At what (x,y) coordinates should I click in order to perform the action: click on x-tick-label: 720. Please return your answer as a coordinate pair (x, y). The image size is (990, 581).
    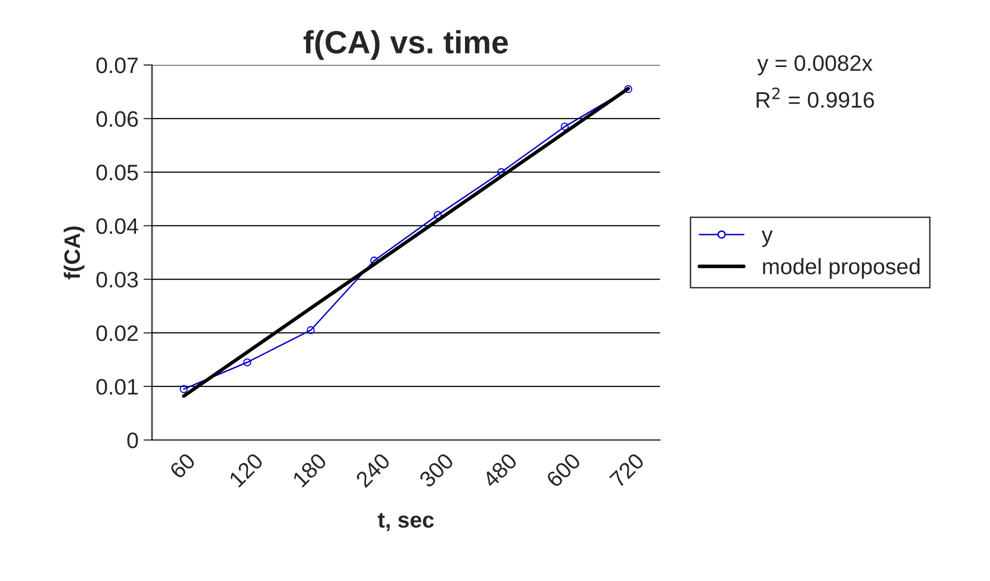
    Looking at the image, I should click on (627, 470).